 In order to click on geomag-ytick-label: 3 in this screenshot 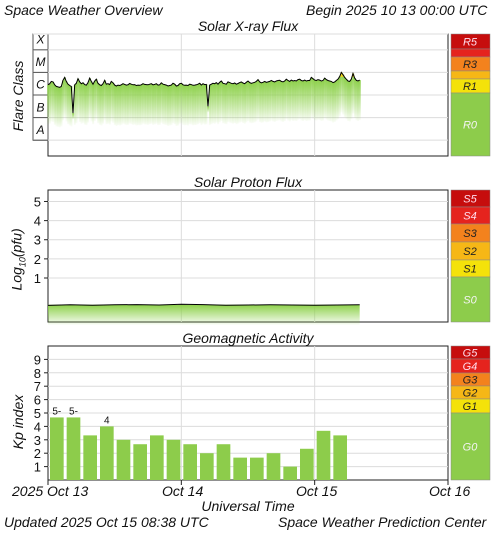, I will do `click(37, 440)`.